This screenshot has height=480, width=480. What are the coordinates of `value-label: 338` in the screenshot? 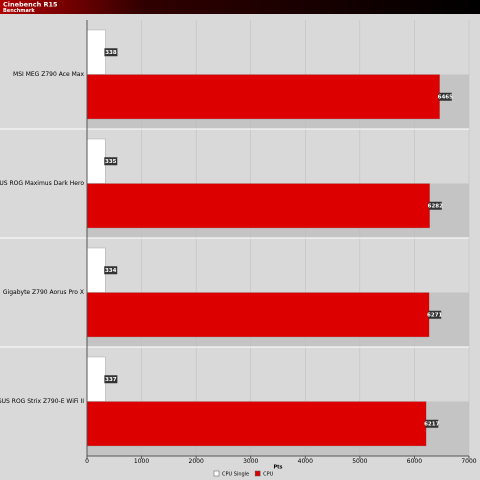 It's located at (111, 53).